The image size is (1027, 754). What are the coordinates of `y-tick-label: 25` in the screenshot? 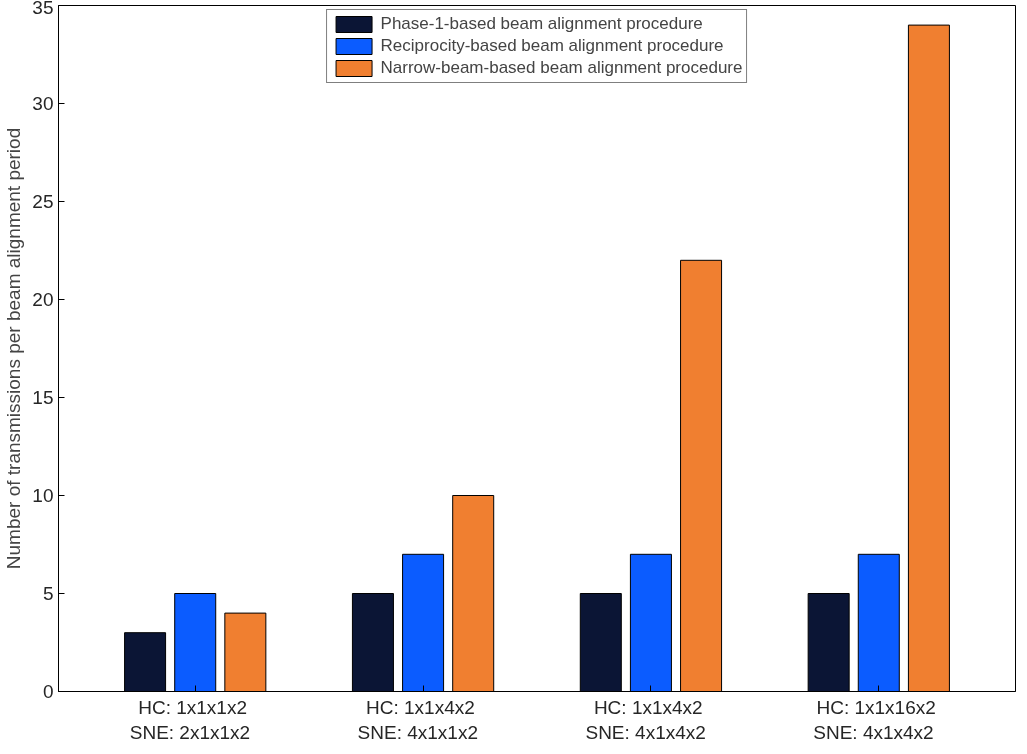 It's located at (43, 201).